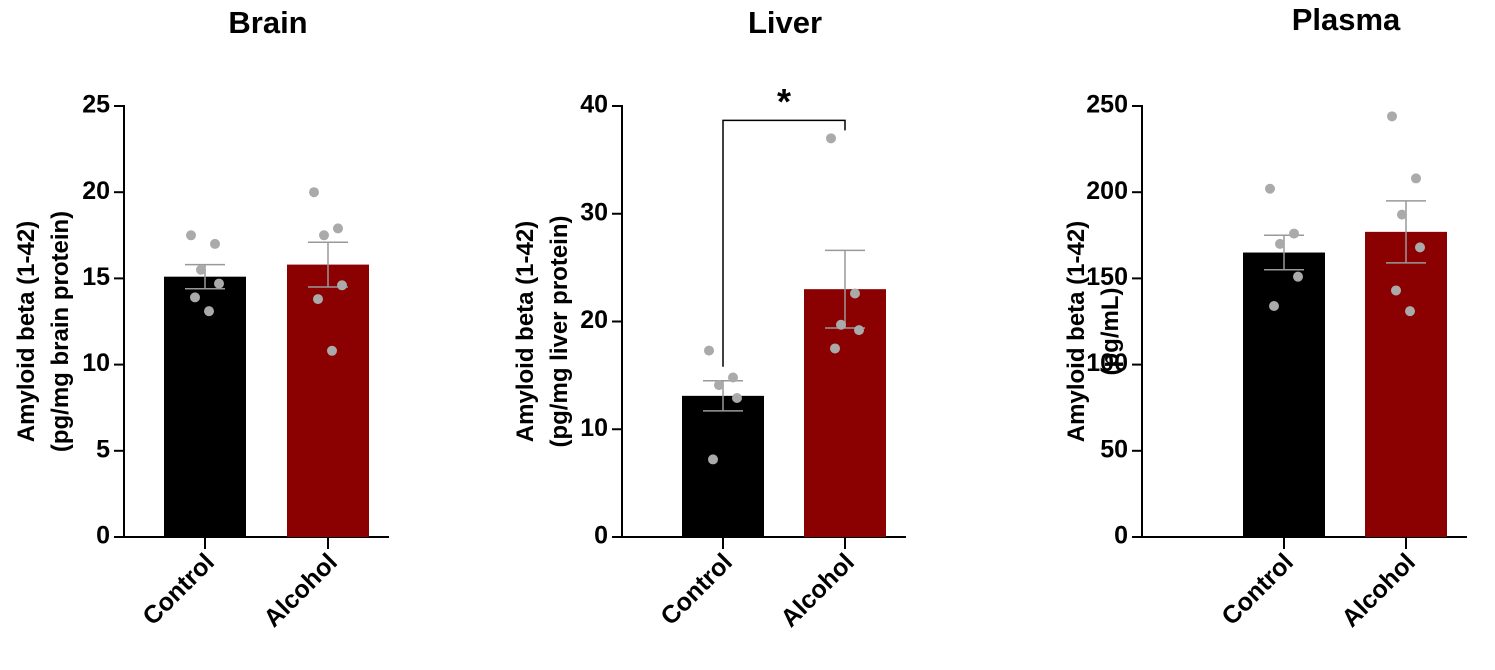 The width and height of the screenshot is (1495, 670). Describe the element at coordinates (1406, 232) in the screenshot. I see `error-bar` at that location.